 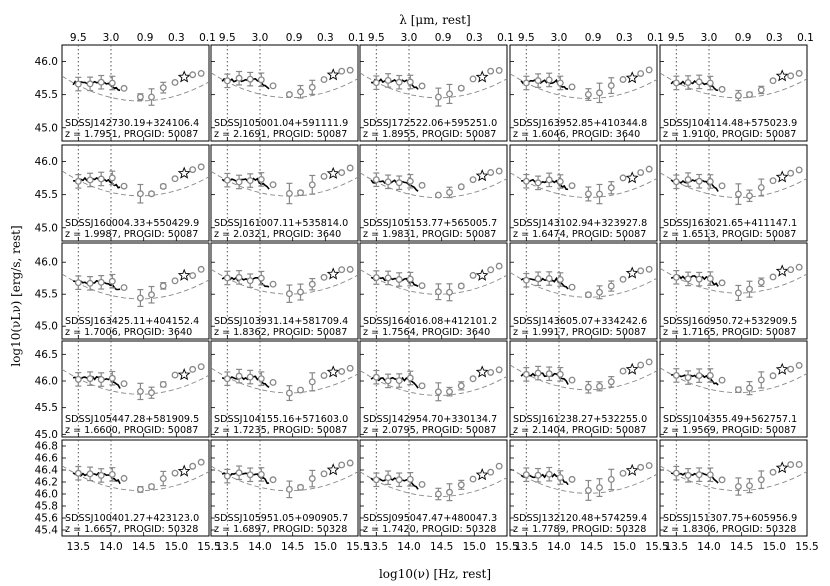 What do you see at coordinates (730, 419) in the screenshot?
I see `panel-object-name: SDSSJ104355.49+562757.1` at bounding box center [730, 419].